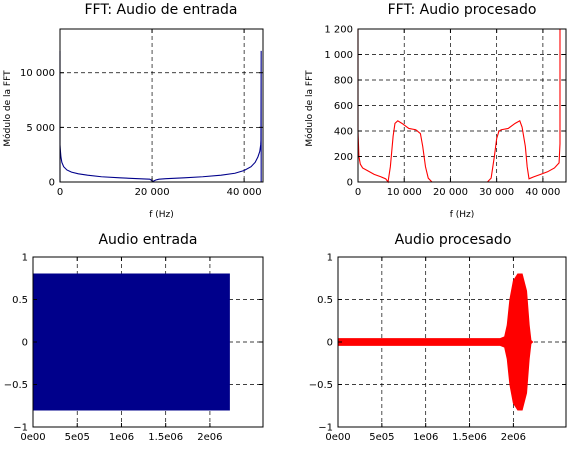 The image size is (580, 451). Describe the element at coordinates (160, 116) in the screenshot. I see `series-line` at that location.